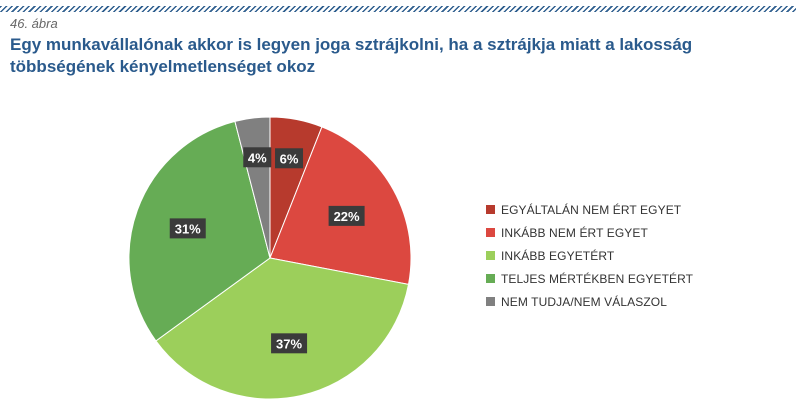 The height and width of the screenshot is (408, 800). Describe the element at coordinates (584, 301) in the screenshot. I see `legend-label: NEM TUDJA/NEM VÁLASZOL` at that location.